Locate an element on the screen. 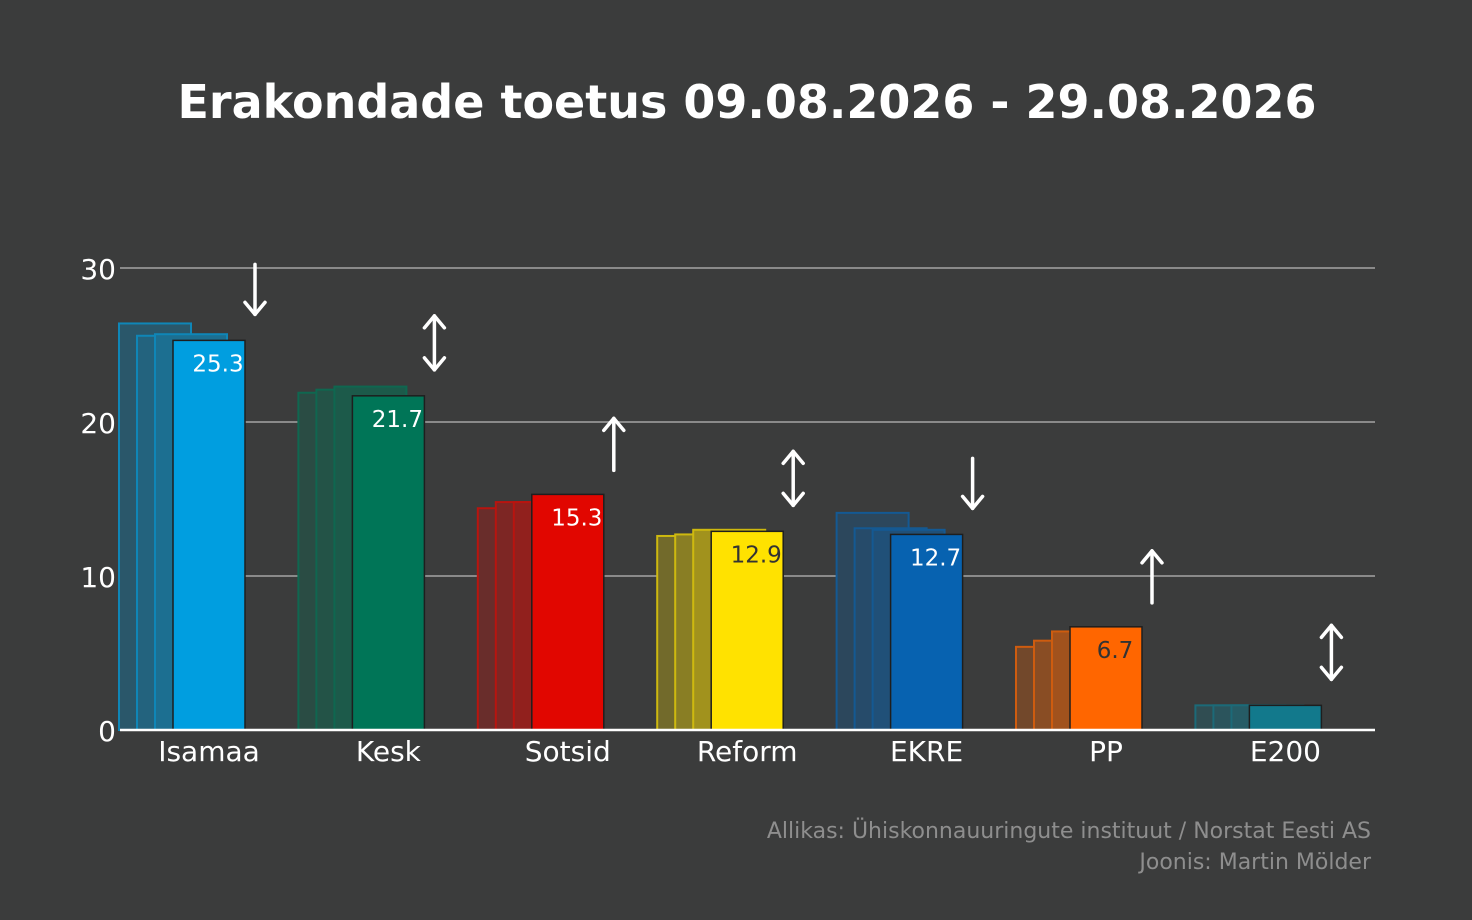 Image resolution: width=1472 pixels, height=920 pixels. y-tick-label: 10 is located at coordinates (98, 577).